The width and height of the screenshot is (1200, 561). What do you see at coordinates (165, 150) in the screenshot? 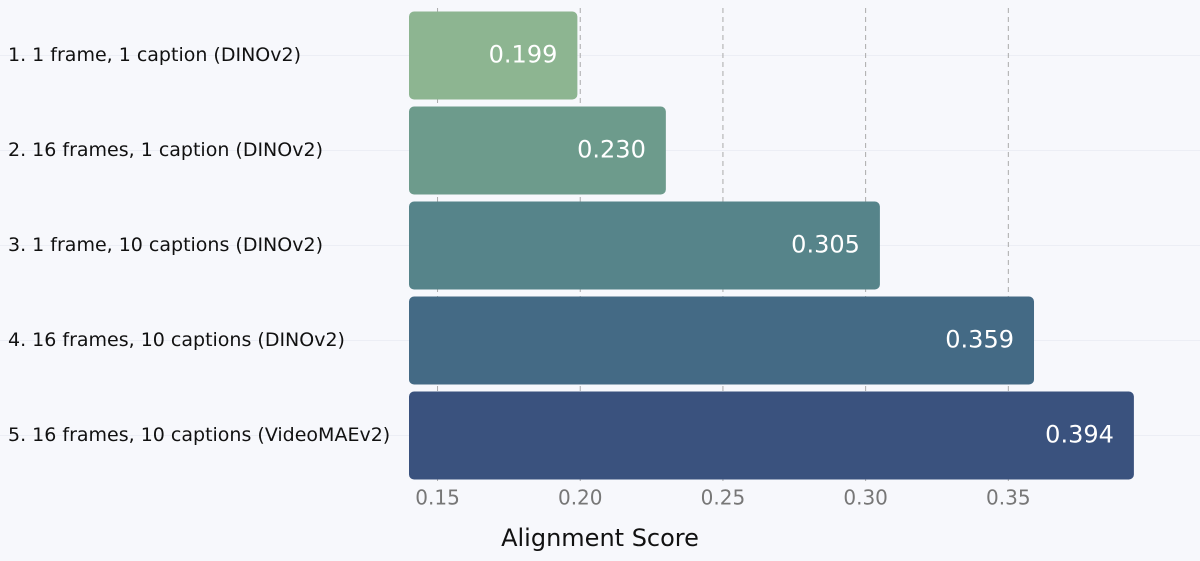
I see `y-tick-label: 2. 16 frames, 1 caption (DINOv2)` at bounding box center [165, 150].